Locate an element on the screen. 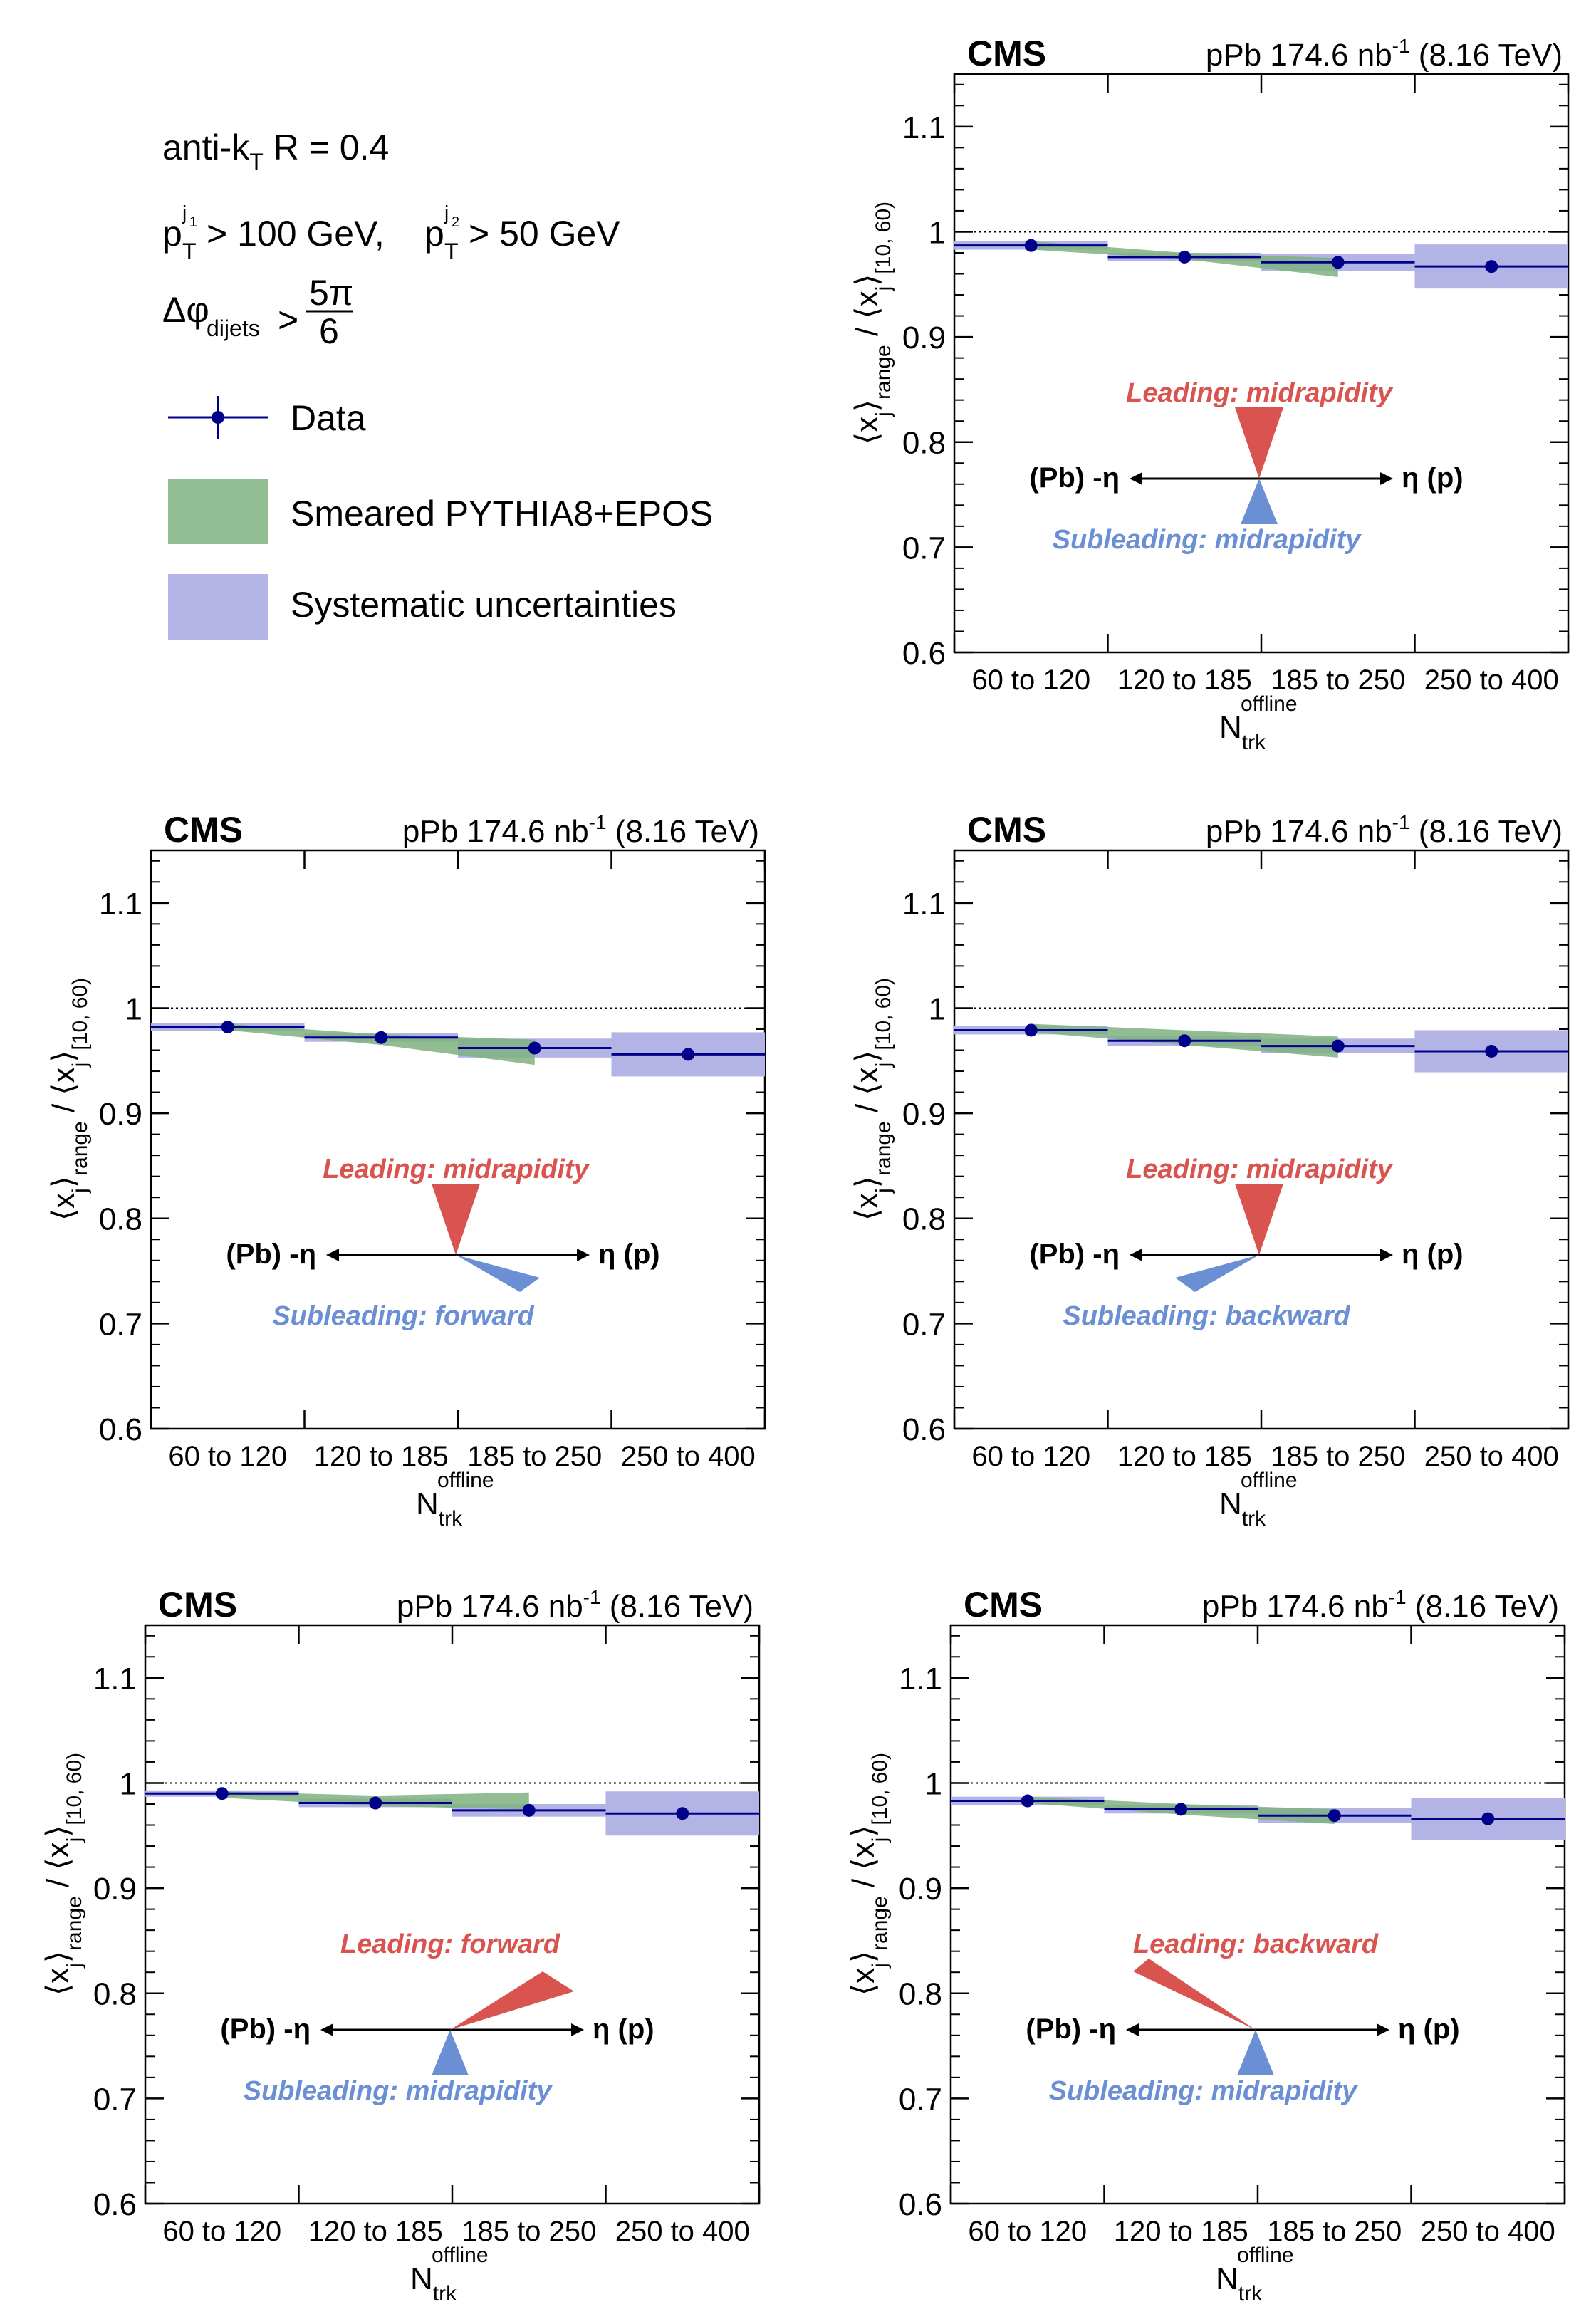  leading-label: Leading: backward is located at coordinates (1256, 1944).